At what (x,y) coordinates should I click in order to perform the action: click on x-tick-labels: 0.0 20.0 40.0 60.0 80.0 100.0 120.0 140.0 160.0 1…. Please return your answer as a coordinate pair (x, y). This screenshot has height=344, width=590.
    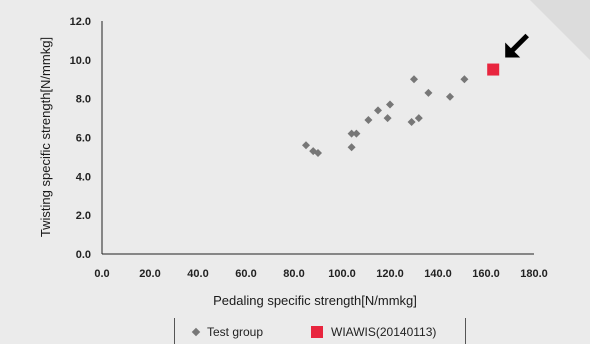
    Looking at the image, I should click on (320, 274).